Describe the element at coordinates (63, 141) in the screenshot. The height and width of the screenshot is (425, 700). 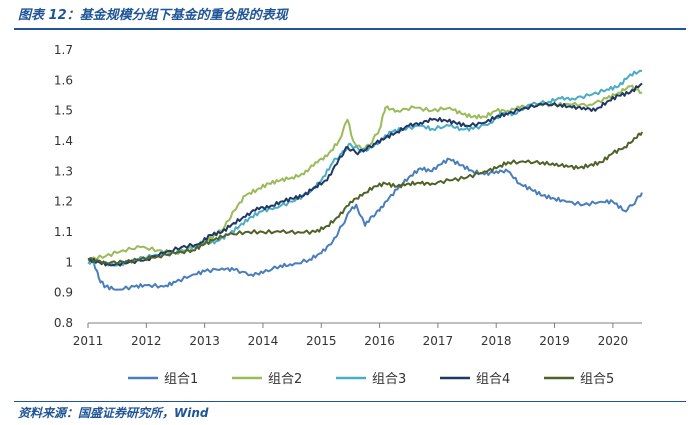
I see `y-tick-label: 1.4` at that location.